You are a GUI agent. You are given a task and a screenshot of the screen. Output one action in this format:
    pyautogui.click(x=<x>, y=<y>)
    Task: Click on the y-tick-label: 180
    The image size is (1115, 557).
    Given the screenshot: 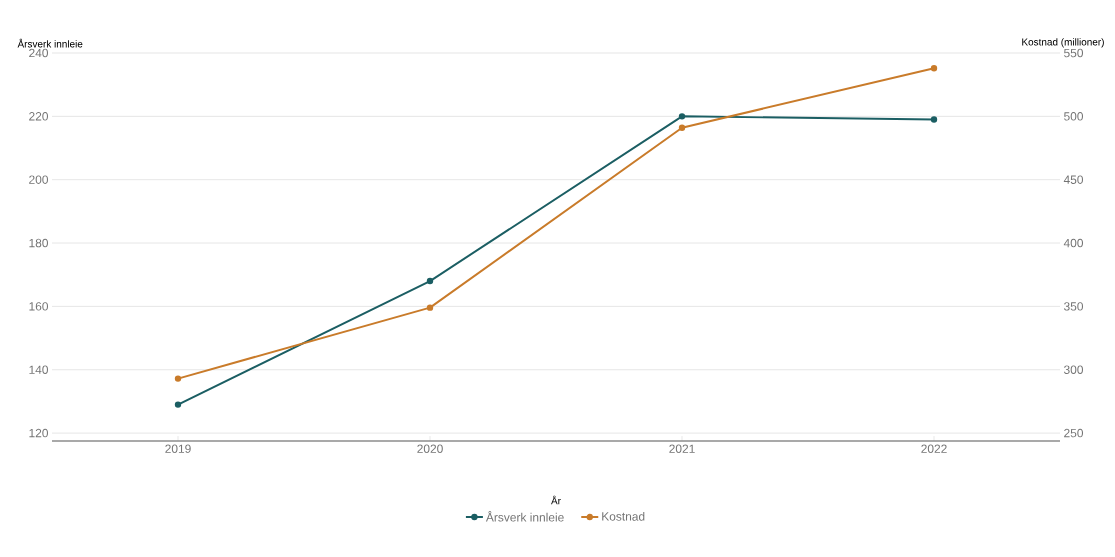 What is the action you would take?
    pyautogui.click(x=39, y=243)
    